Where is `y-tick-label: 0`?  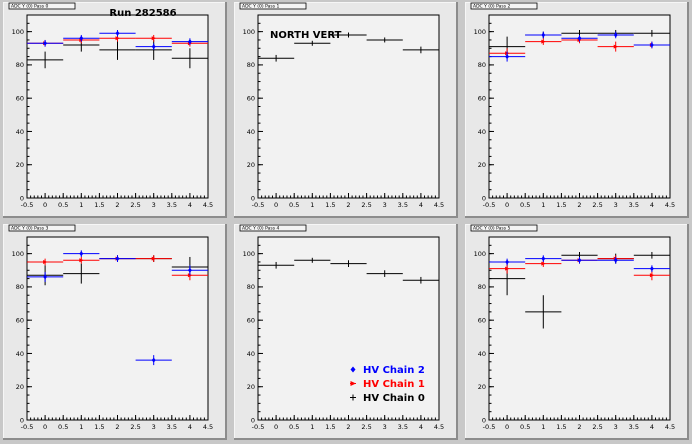 y-tick-label: 0 is located at coordinates (253, 420).